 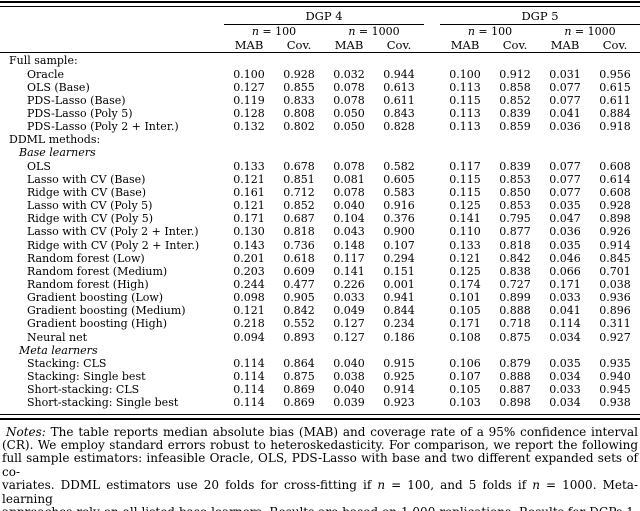 What do you see at coordinates (299, 311) in the screenshot?
I see `value-cell: 0.842` at bounding box center [299, 311].